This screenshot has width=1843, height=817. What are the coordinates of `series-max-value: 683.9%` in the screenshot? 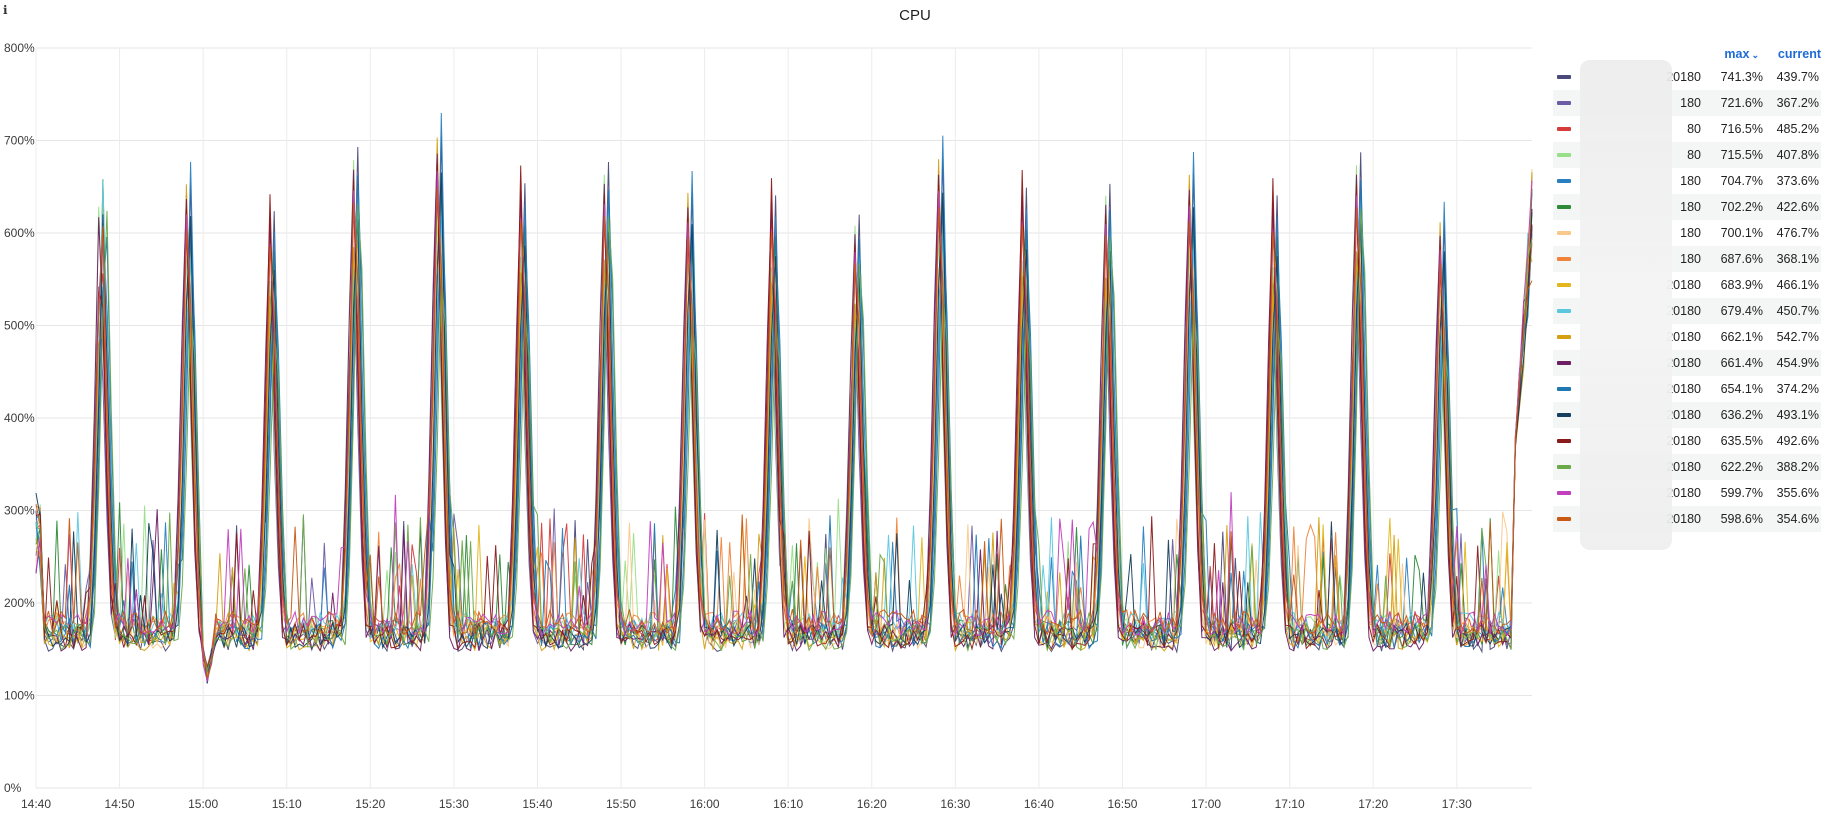 It's located at (1741, 285).